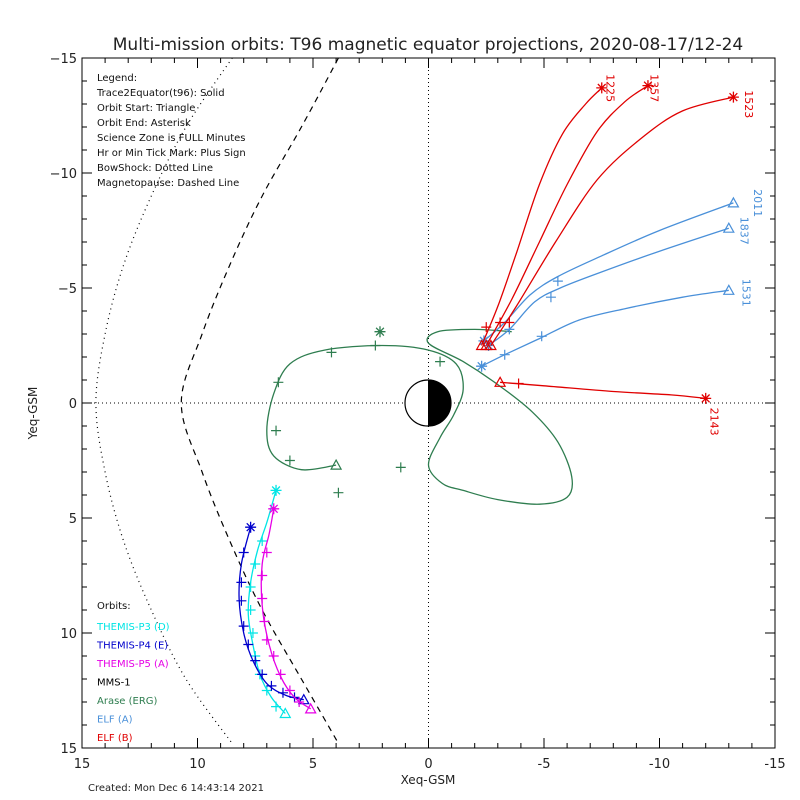 The height and width of the screenshot is (800, 800). Describe the element at coordinates (757, 203) in the screenshot. I see `orbit-time-label: 2011` at that location.